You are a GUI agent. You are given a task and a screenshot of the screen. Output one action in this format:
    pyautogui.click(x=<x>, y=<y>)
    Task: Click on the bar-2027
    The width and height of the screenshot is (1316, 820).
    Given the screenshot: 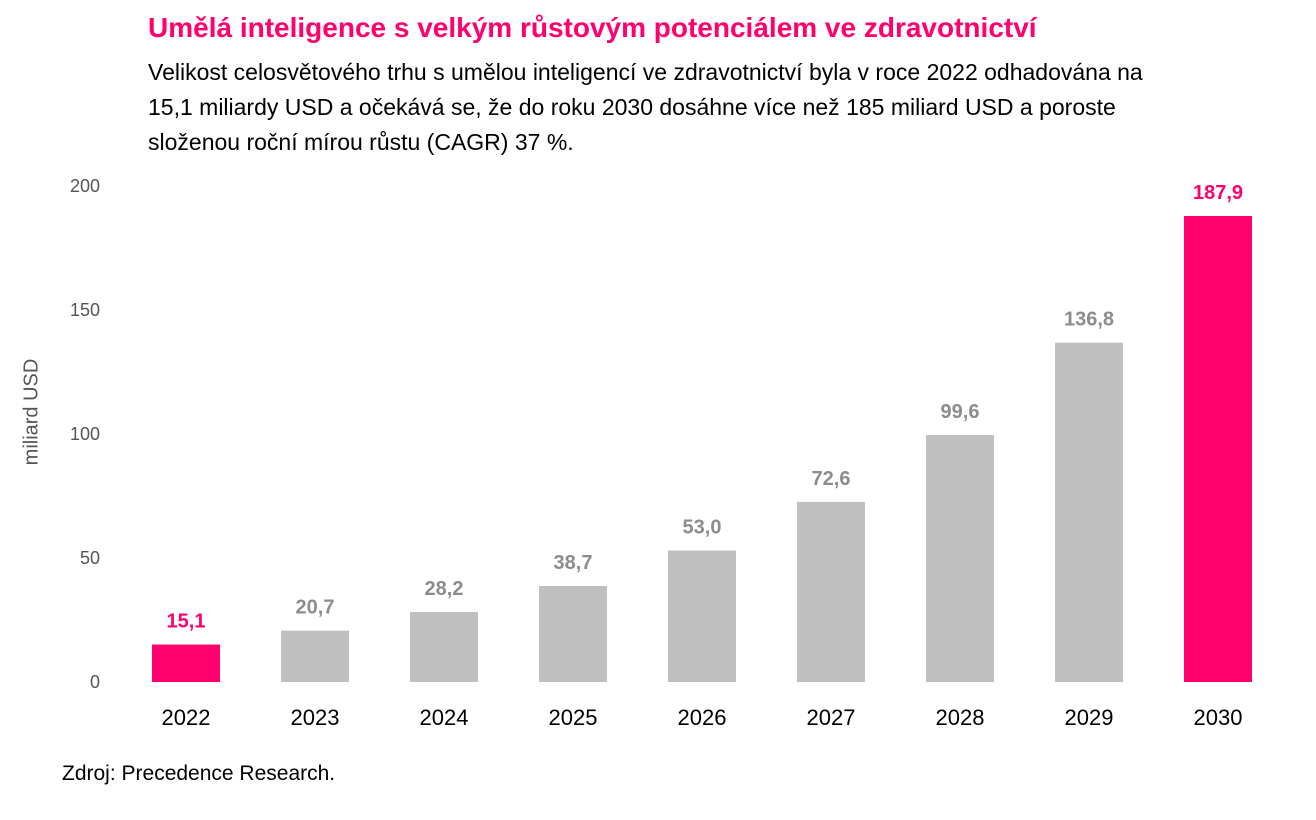 What is the action you would take?
    pyautogui.click(x=831, y=591)
    